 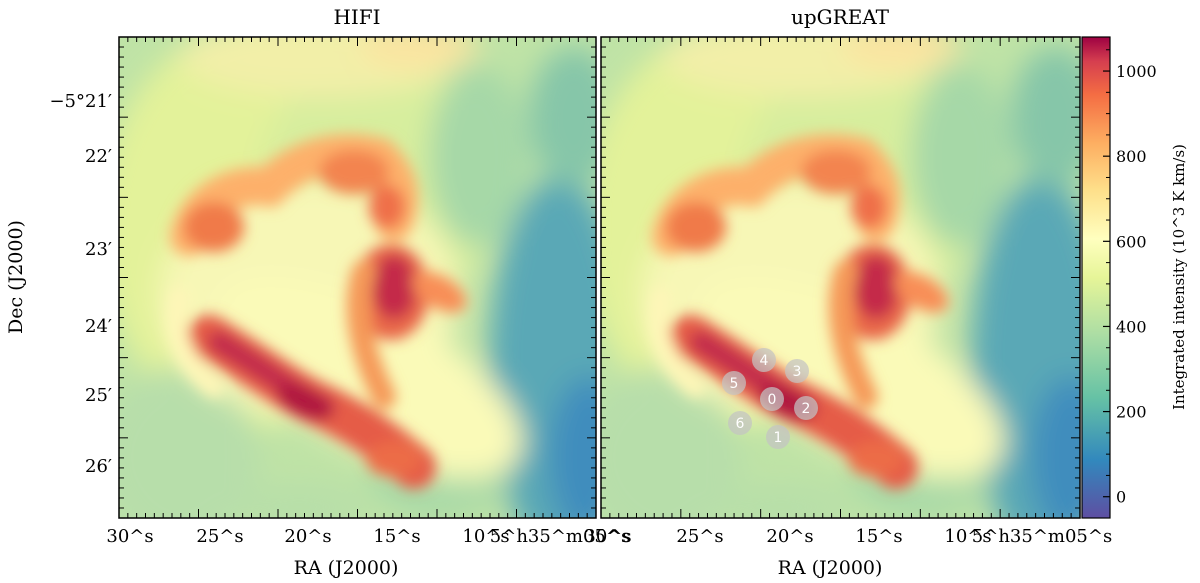 I want to click on beam-label: 6, so click(x=740, y=424).